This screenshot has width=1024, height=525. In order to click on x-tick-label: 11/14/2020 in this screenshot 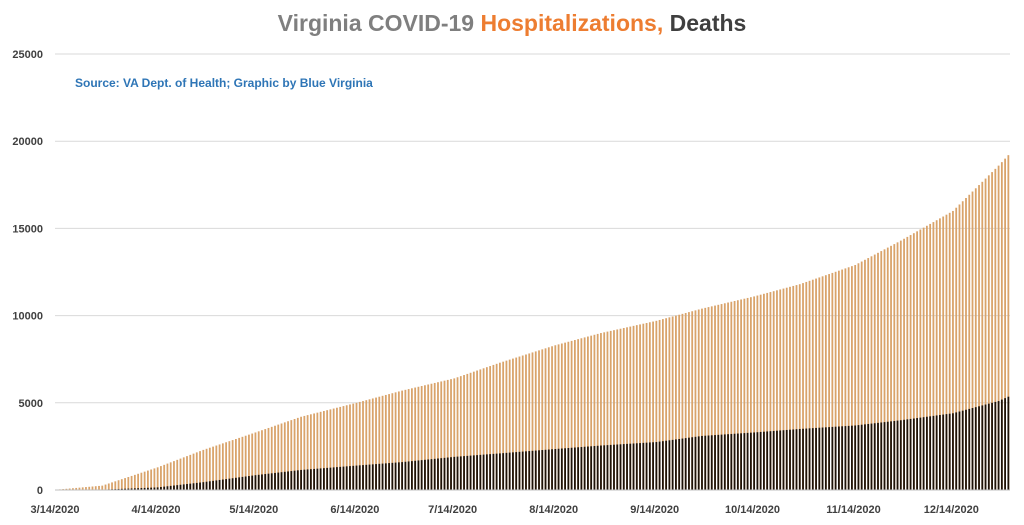, I will do `click(853, 510)`.